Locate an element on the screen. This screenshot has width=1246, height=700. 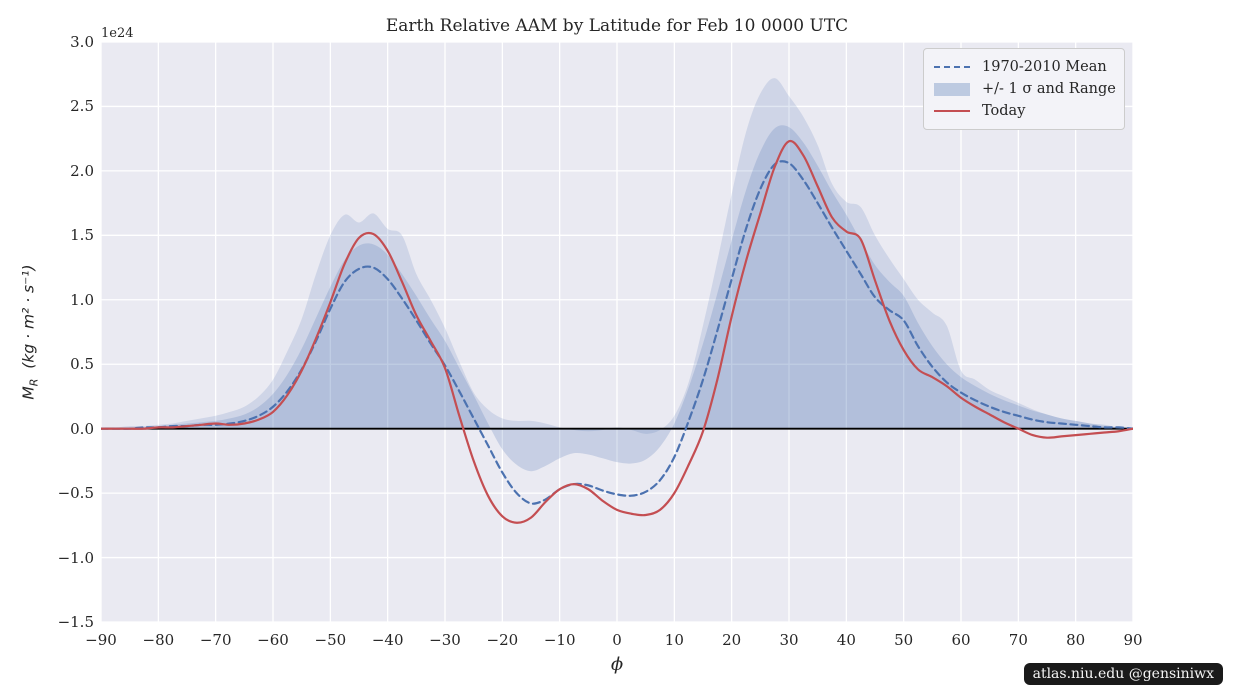
x-tick-label: 70 is located at coordinates (1018, 640).